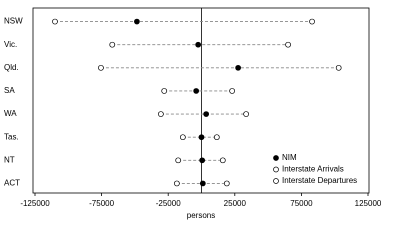  Describe the element at coordinates (319, 180) in the screenshot. I see `legend-label: Interstate Departures` at that location.